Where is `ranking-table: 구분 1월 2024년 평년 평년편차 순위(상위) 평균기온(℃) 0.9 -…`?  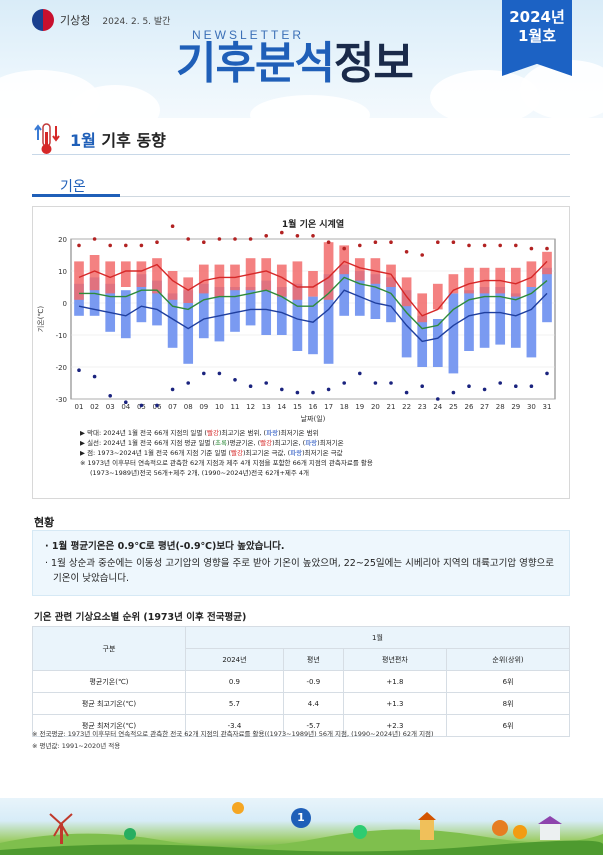 ranking-table: 구분 1월 2024년 평년 평년편차 순위(상위) 평균기온(℃) 0.9 -… is located at coordinates (301, 681).